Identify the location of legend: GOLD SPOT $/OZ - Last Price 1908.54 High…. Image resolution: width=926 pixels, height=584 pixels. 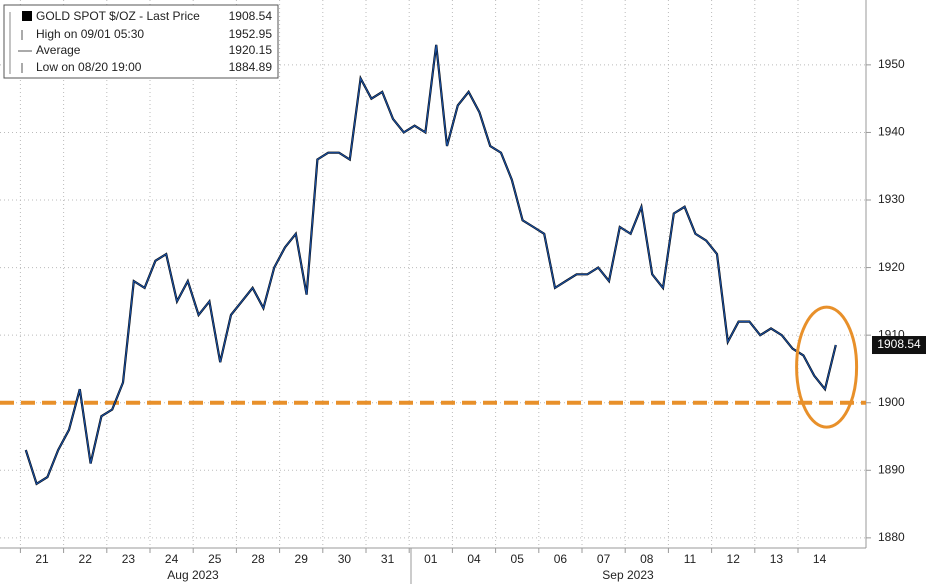
(141, 41).